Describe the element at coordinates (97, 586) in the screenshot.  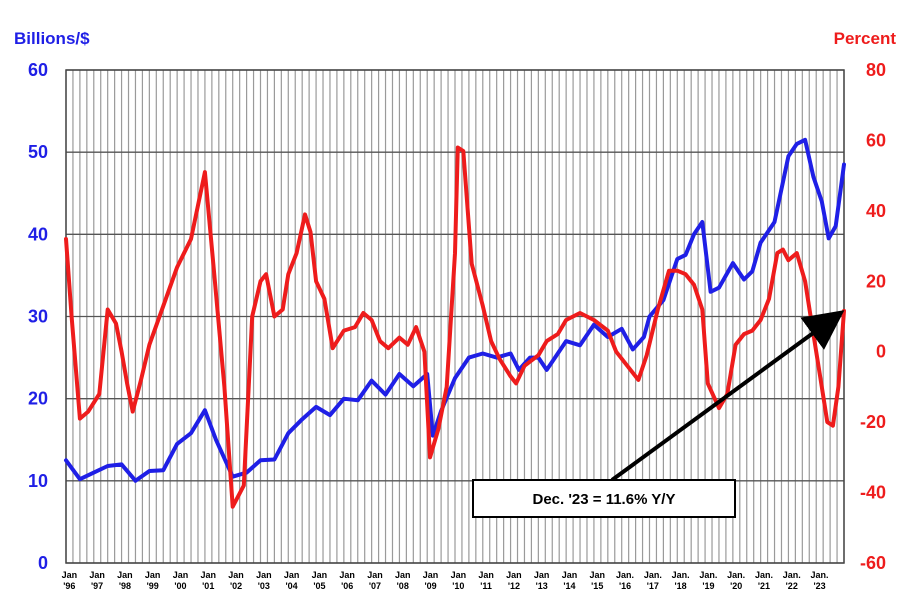
I see `xtick-label: '97` at that location.